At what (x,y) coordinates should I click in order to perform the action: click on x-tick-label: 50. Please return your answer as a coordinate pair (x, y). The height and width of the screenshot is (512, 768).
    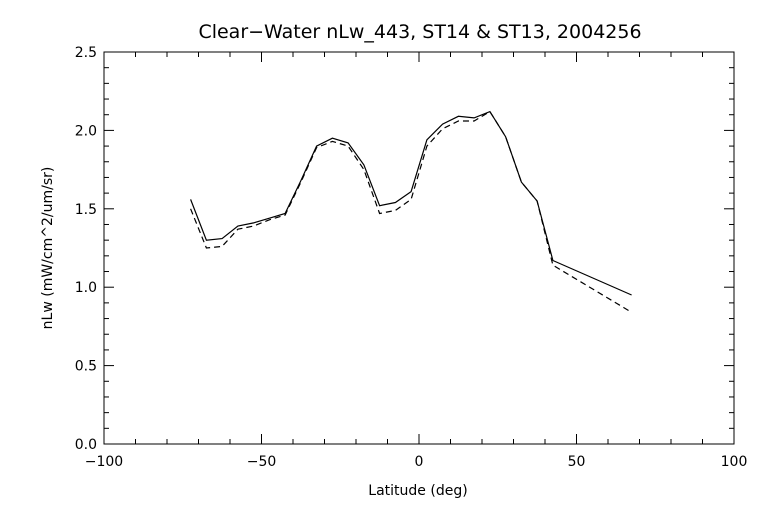
    Looking at the image, I should click on (577, 462).